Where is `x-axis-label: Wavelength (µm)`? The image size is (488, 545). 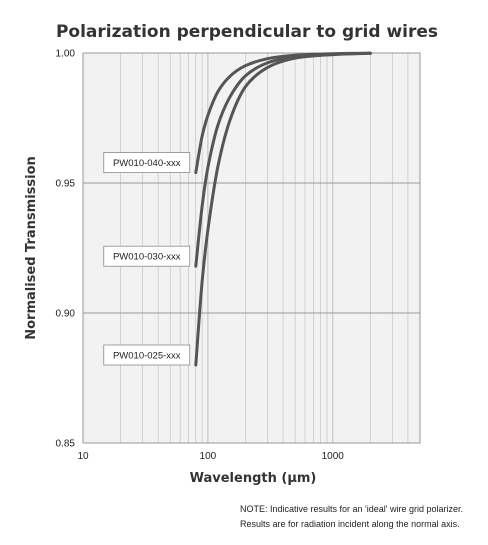 x-axis-label: Wavelength (µm) is located at coordinates (253, 478).